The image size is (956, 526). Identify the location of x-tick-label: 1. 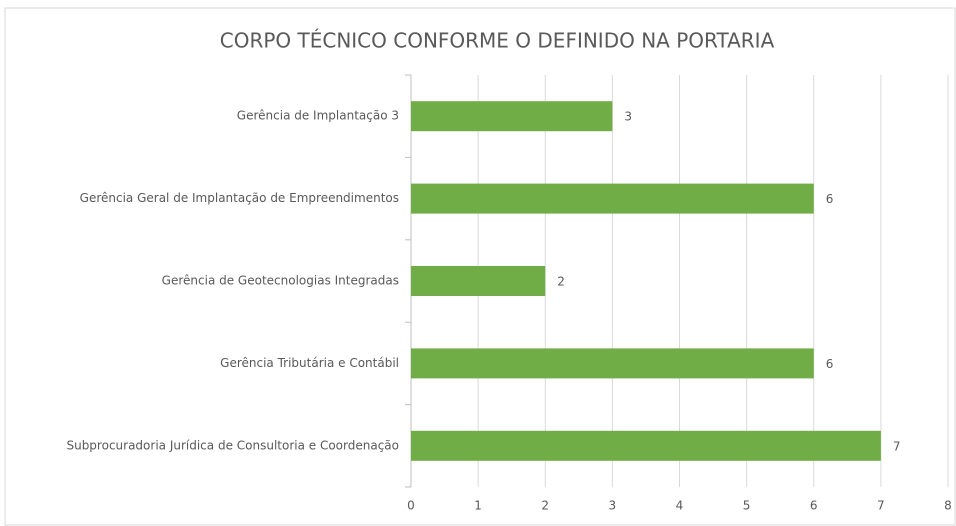
(478, 506).